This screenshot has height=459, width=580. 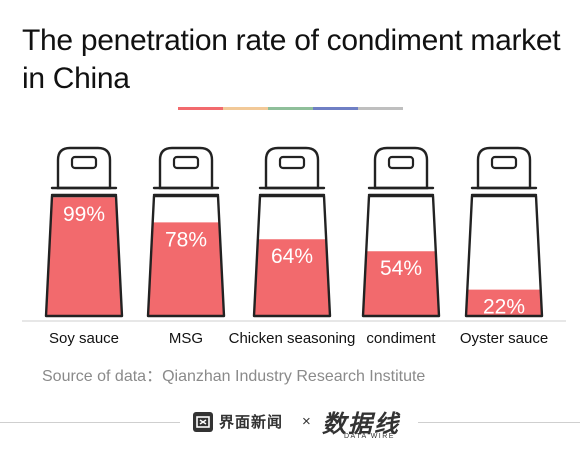 What do you see at coordinates (90, 422) in the screenshot?
I see `footer-divider-left` at bounding box center [90, 422].